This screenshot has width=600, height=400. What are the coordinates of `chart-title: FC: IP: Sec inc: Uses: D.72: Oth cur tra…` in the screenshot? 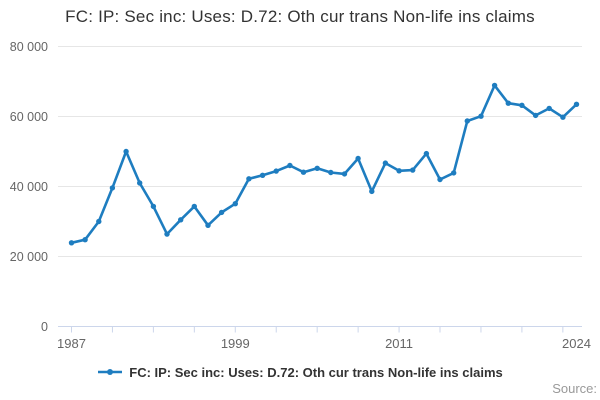 It's located at (300, 16).